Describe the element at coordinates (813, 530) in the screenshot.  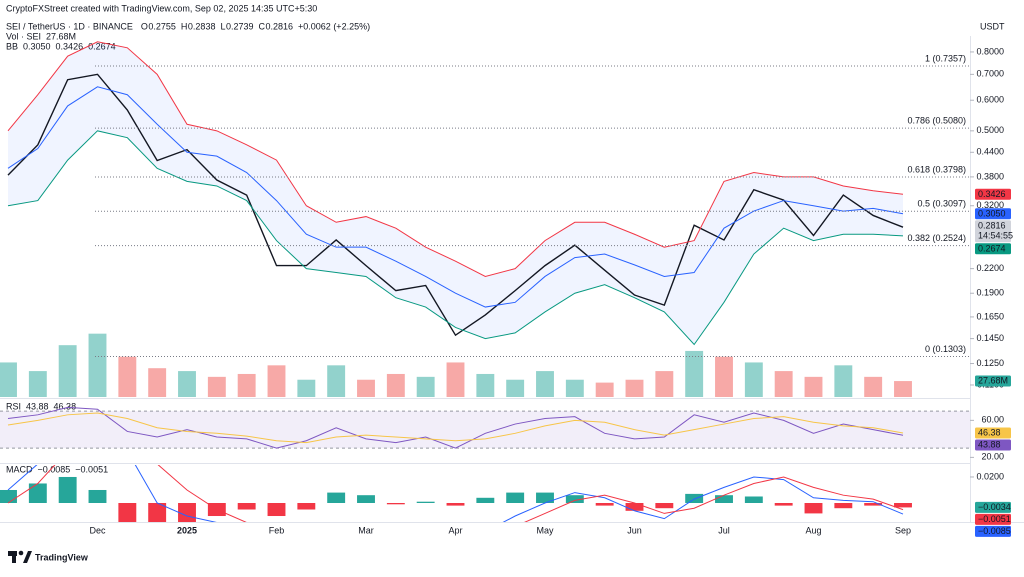
I see `x-tick-label: Aug` at that location.